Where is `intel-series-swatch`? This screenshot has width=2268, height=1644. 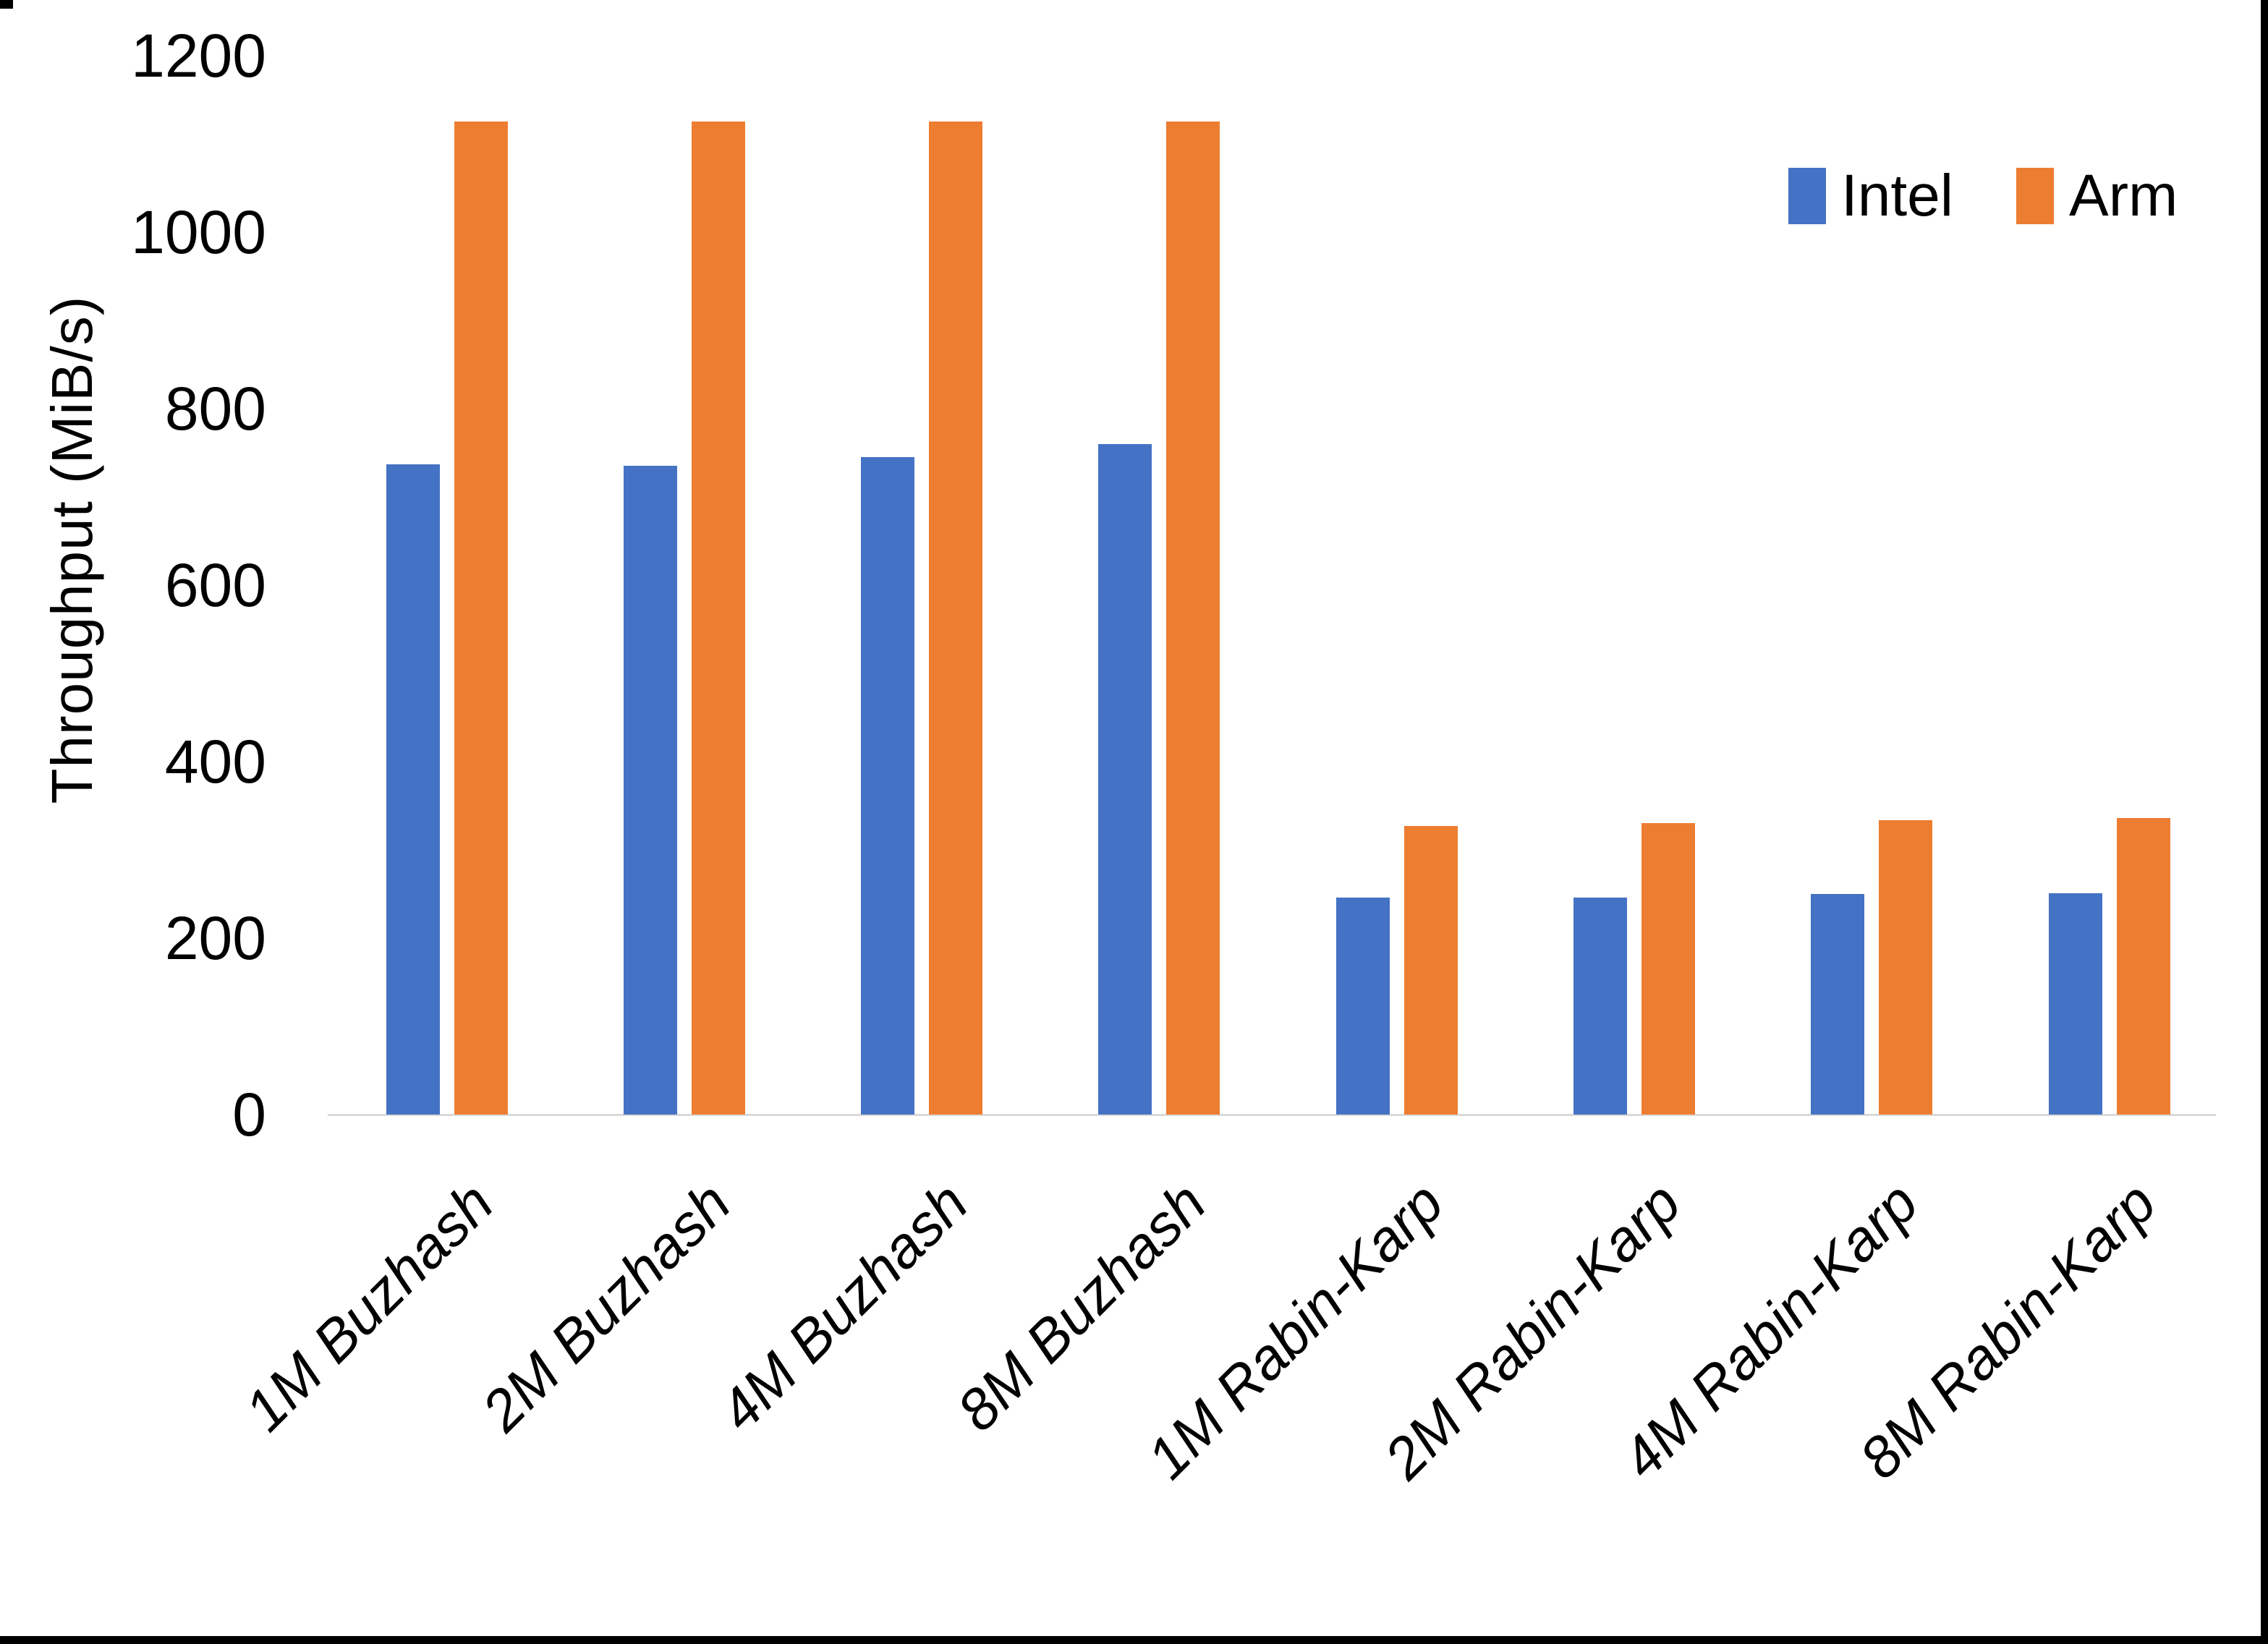
intel-series-swatch is located at coordinates (1807, 196).